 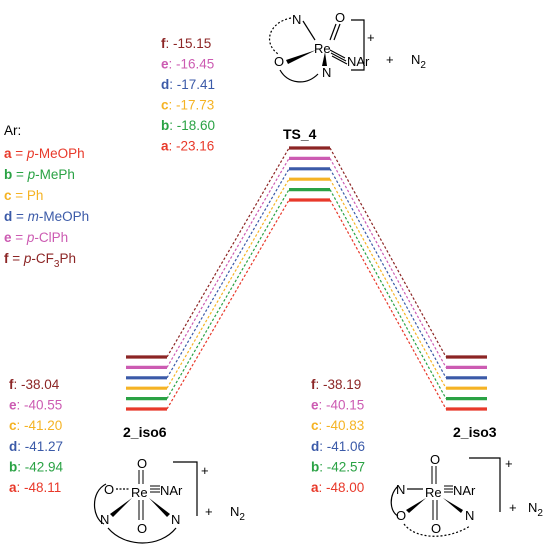 I want to click on legend-item-e: e = p-ClPh, so click(x=36, y=237).